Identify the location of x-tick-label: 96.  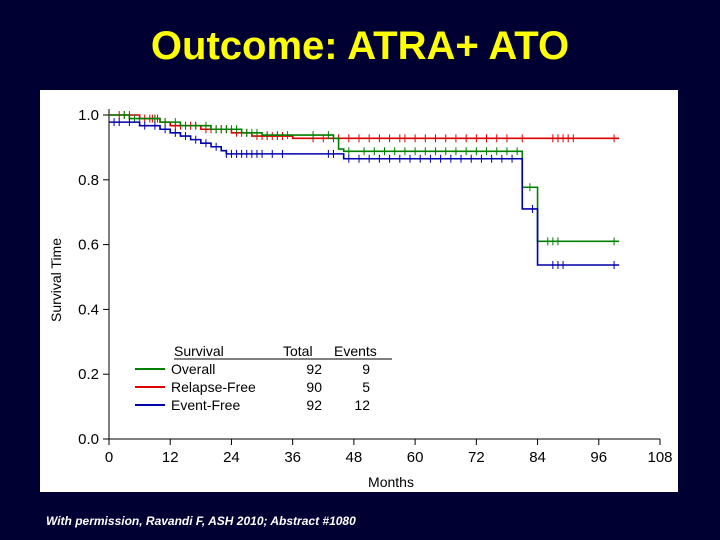
(598, 457).